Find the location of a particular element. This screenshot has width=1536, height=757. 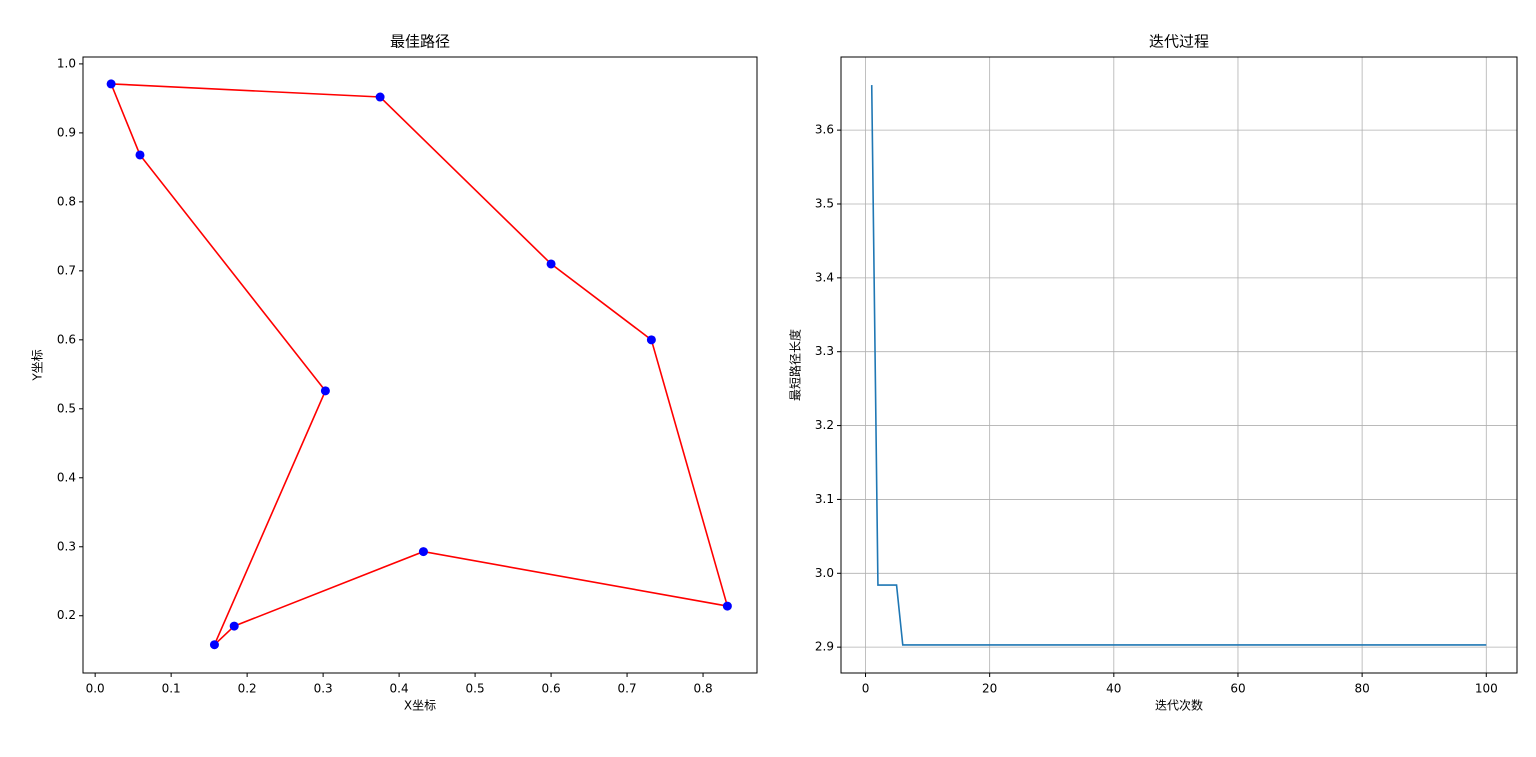

chart-title: 最佳路径 is located at coordinates (420, 42).